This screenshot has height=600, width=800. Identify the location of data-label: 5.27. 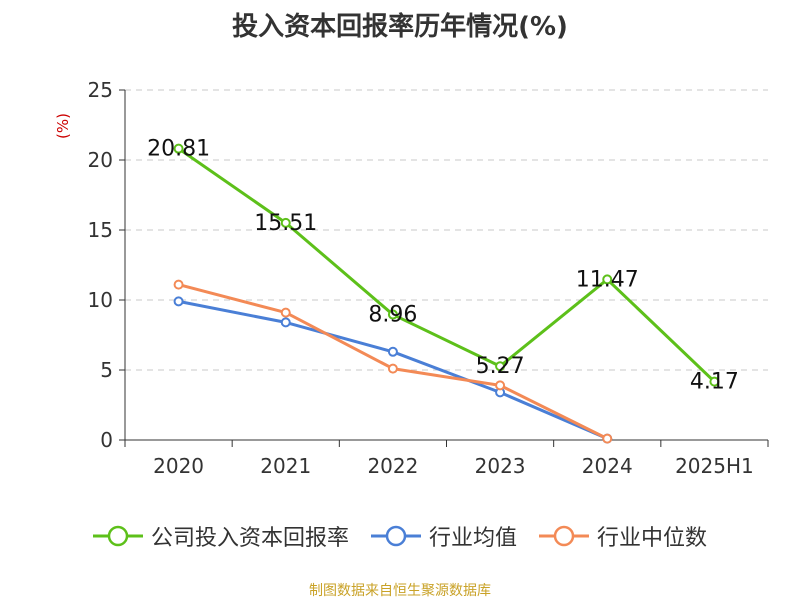
(500, 366).